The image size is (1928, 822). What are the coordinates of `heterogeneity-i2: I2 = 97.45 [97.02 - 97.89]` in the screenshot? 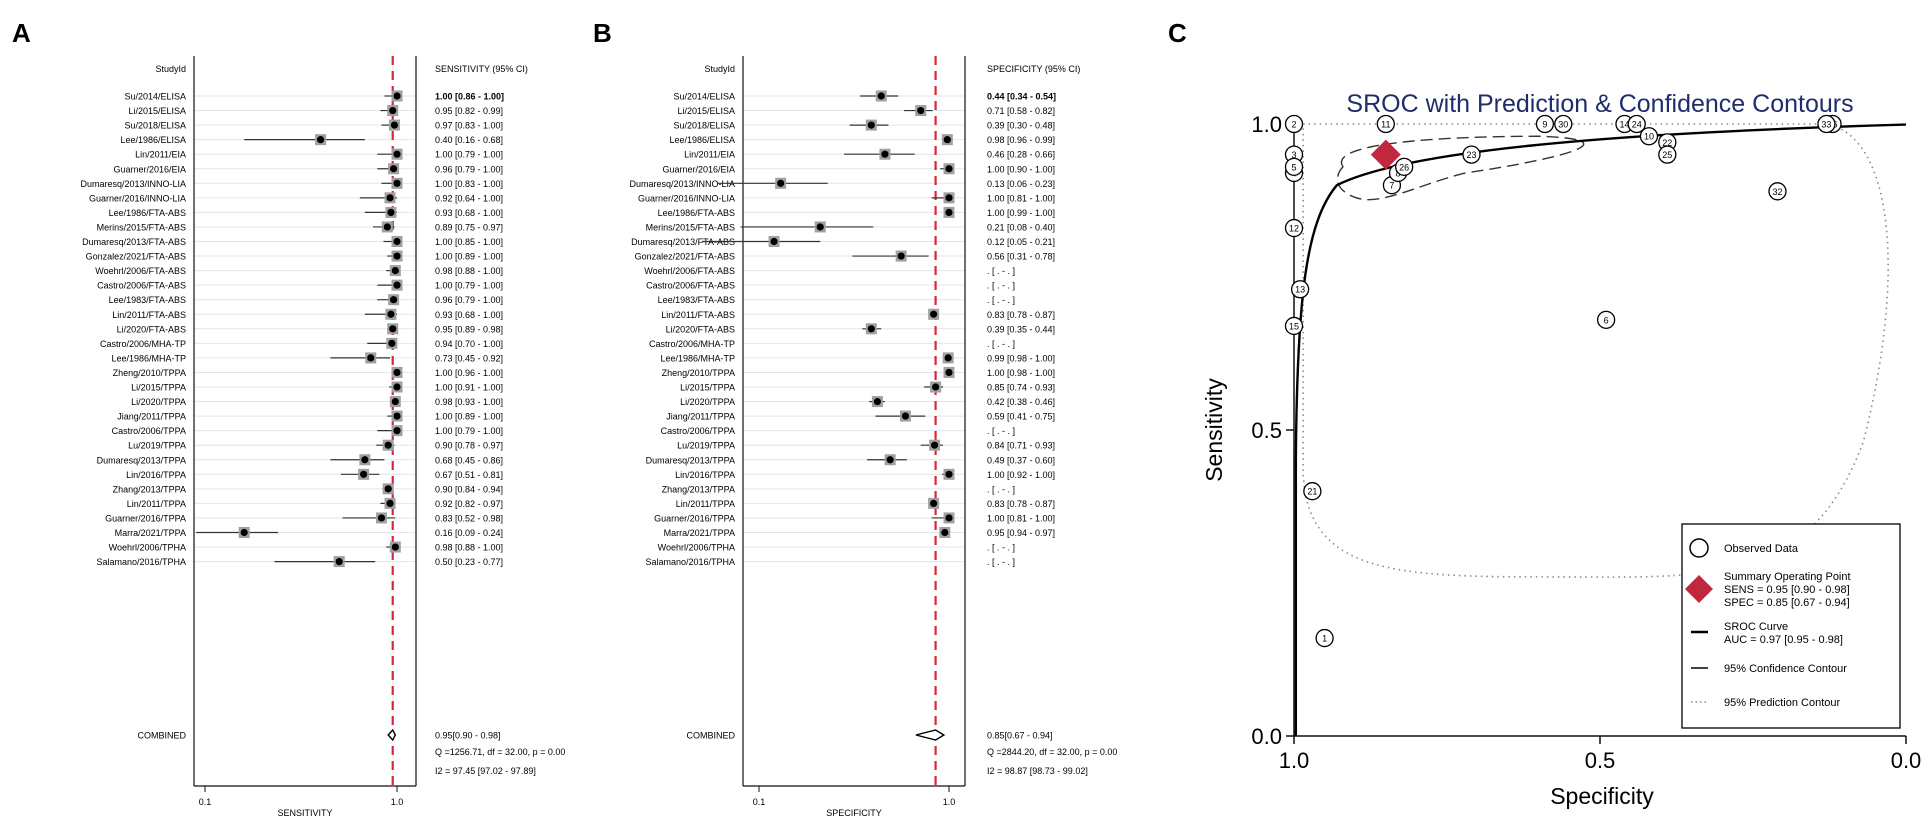 It's located at (485, 771).